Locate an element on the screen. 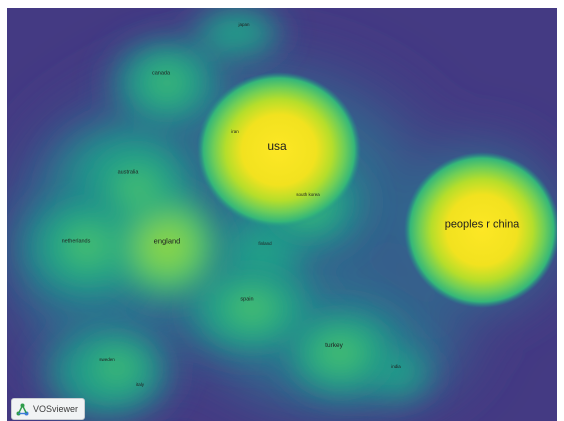 The width and height of the screenshot is (564, 421). map-label-spain: spain is located at coordinates (247, 299).